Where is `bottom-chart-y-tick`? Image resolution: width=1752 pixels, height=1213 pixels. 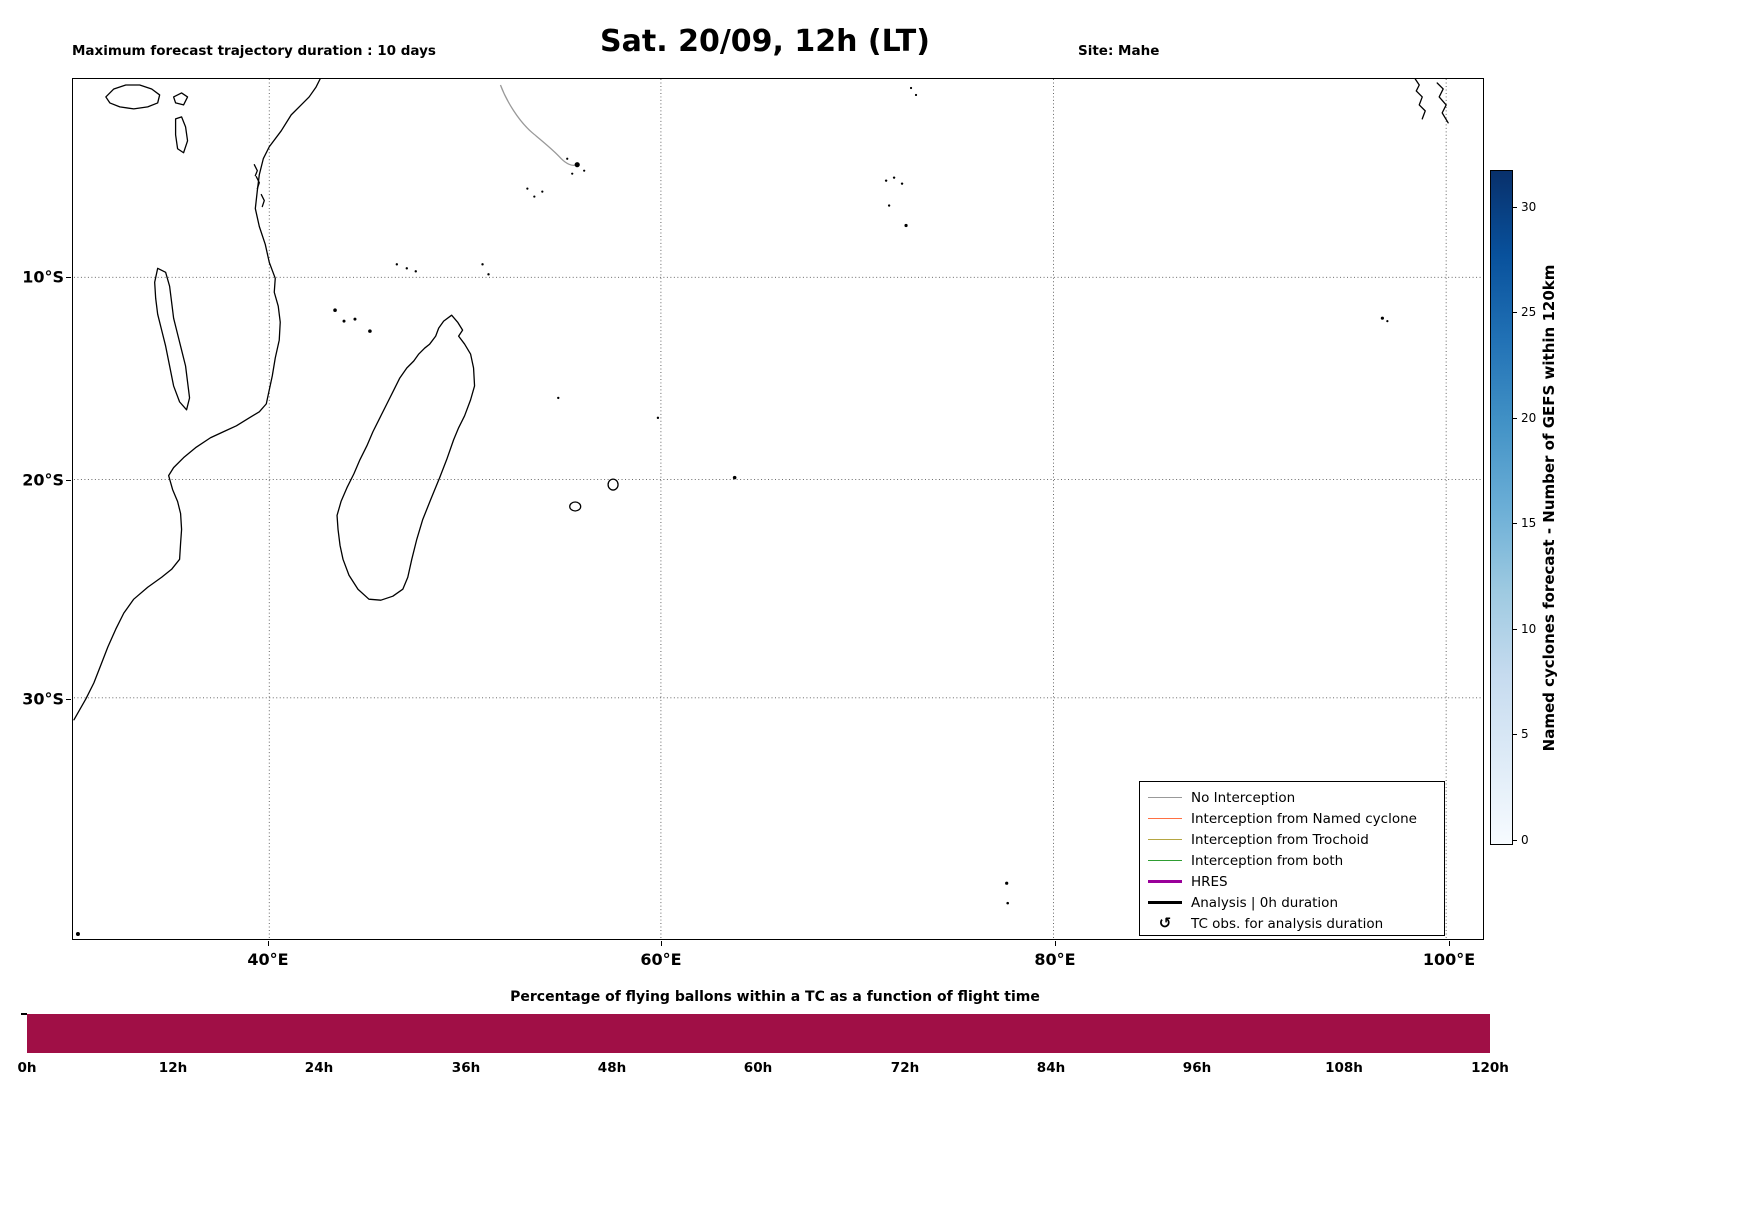
bottom-chart-y-tick is located at coordinates (24, 1014).